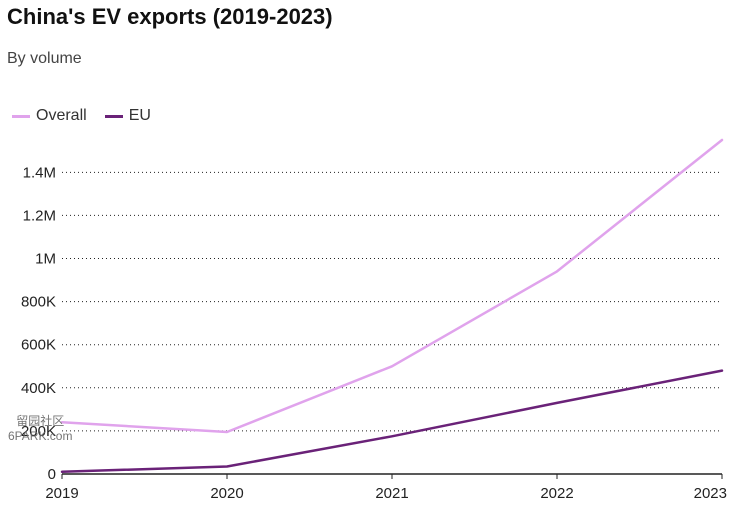 The width and height of the screenshot is (740, 514). I want to click on y-tick-label: 1M, so click(45, 259).